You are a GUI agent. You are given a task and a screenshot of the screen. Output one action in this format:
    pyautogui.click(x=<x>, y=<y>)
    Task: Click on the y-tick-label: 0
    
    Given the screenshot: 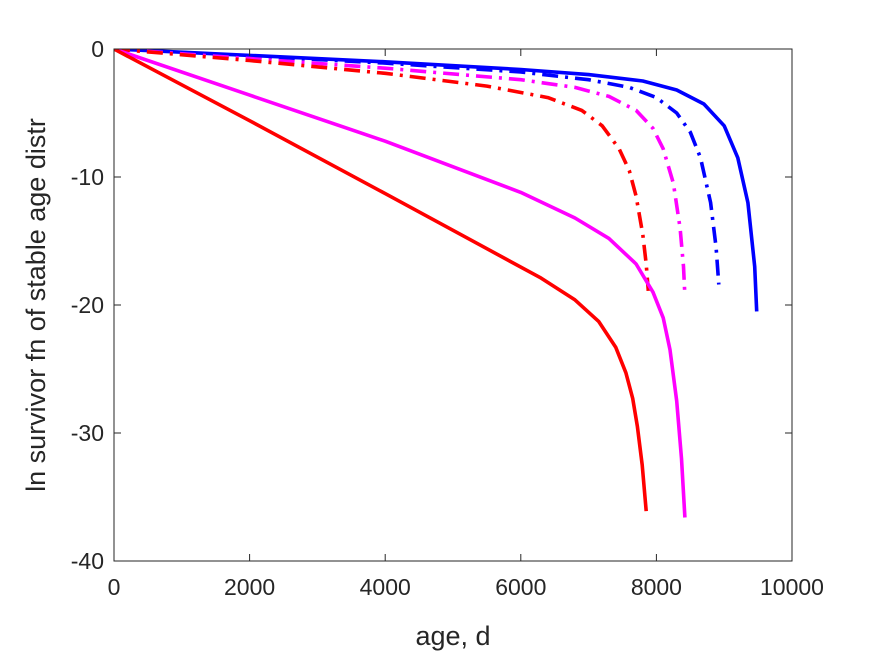 What is the action you would take?
    pyautogui.click(x=97, y=49)
    